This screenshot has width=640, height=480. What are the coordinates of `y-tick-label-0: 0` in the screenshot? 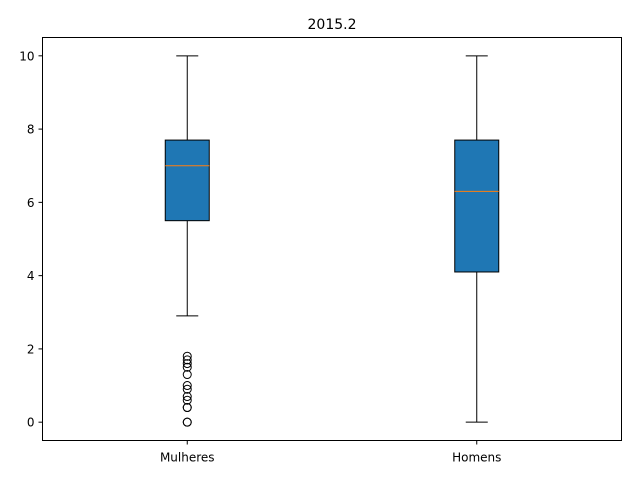 It's located at (31, 423).